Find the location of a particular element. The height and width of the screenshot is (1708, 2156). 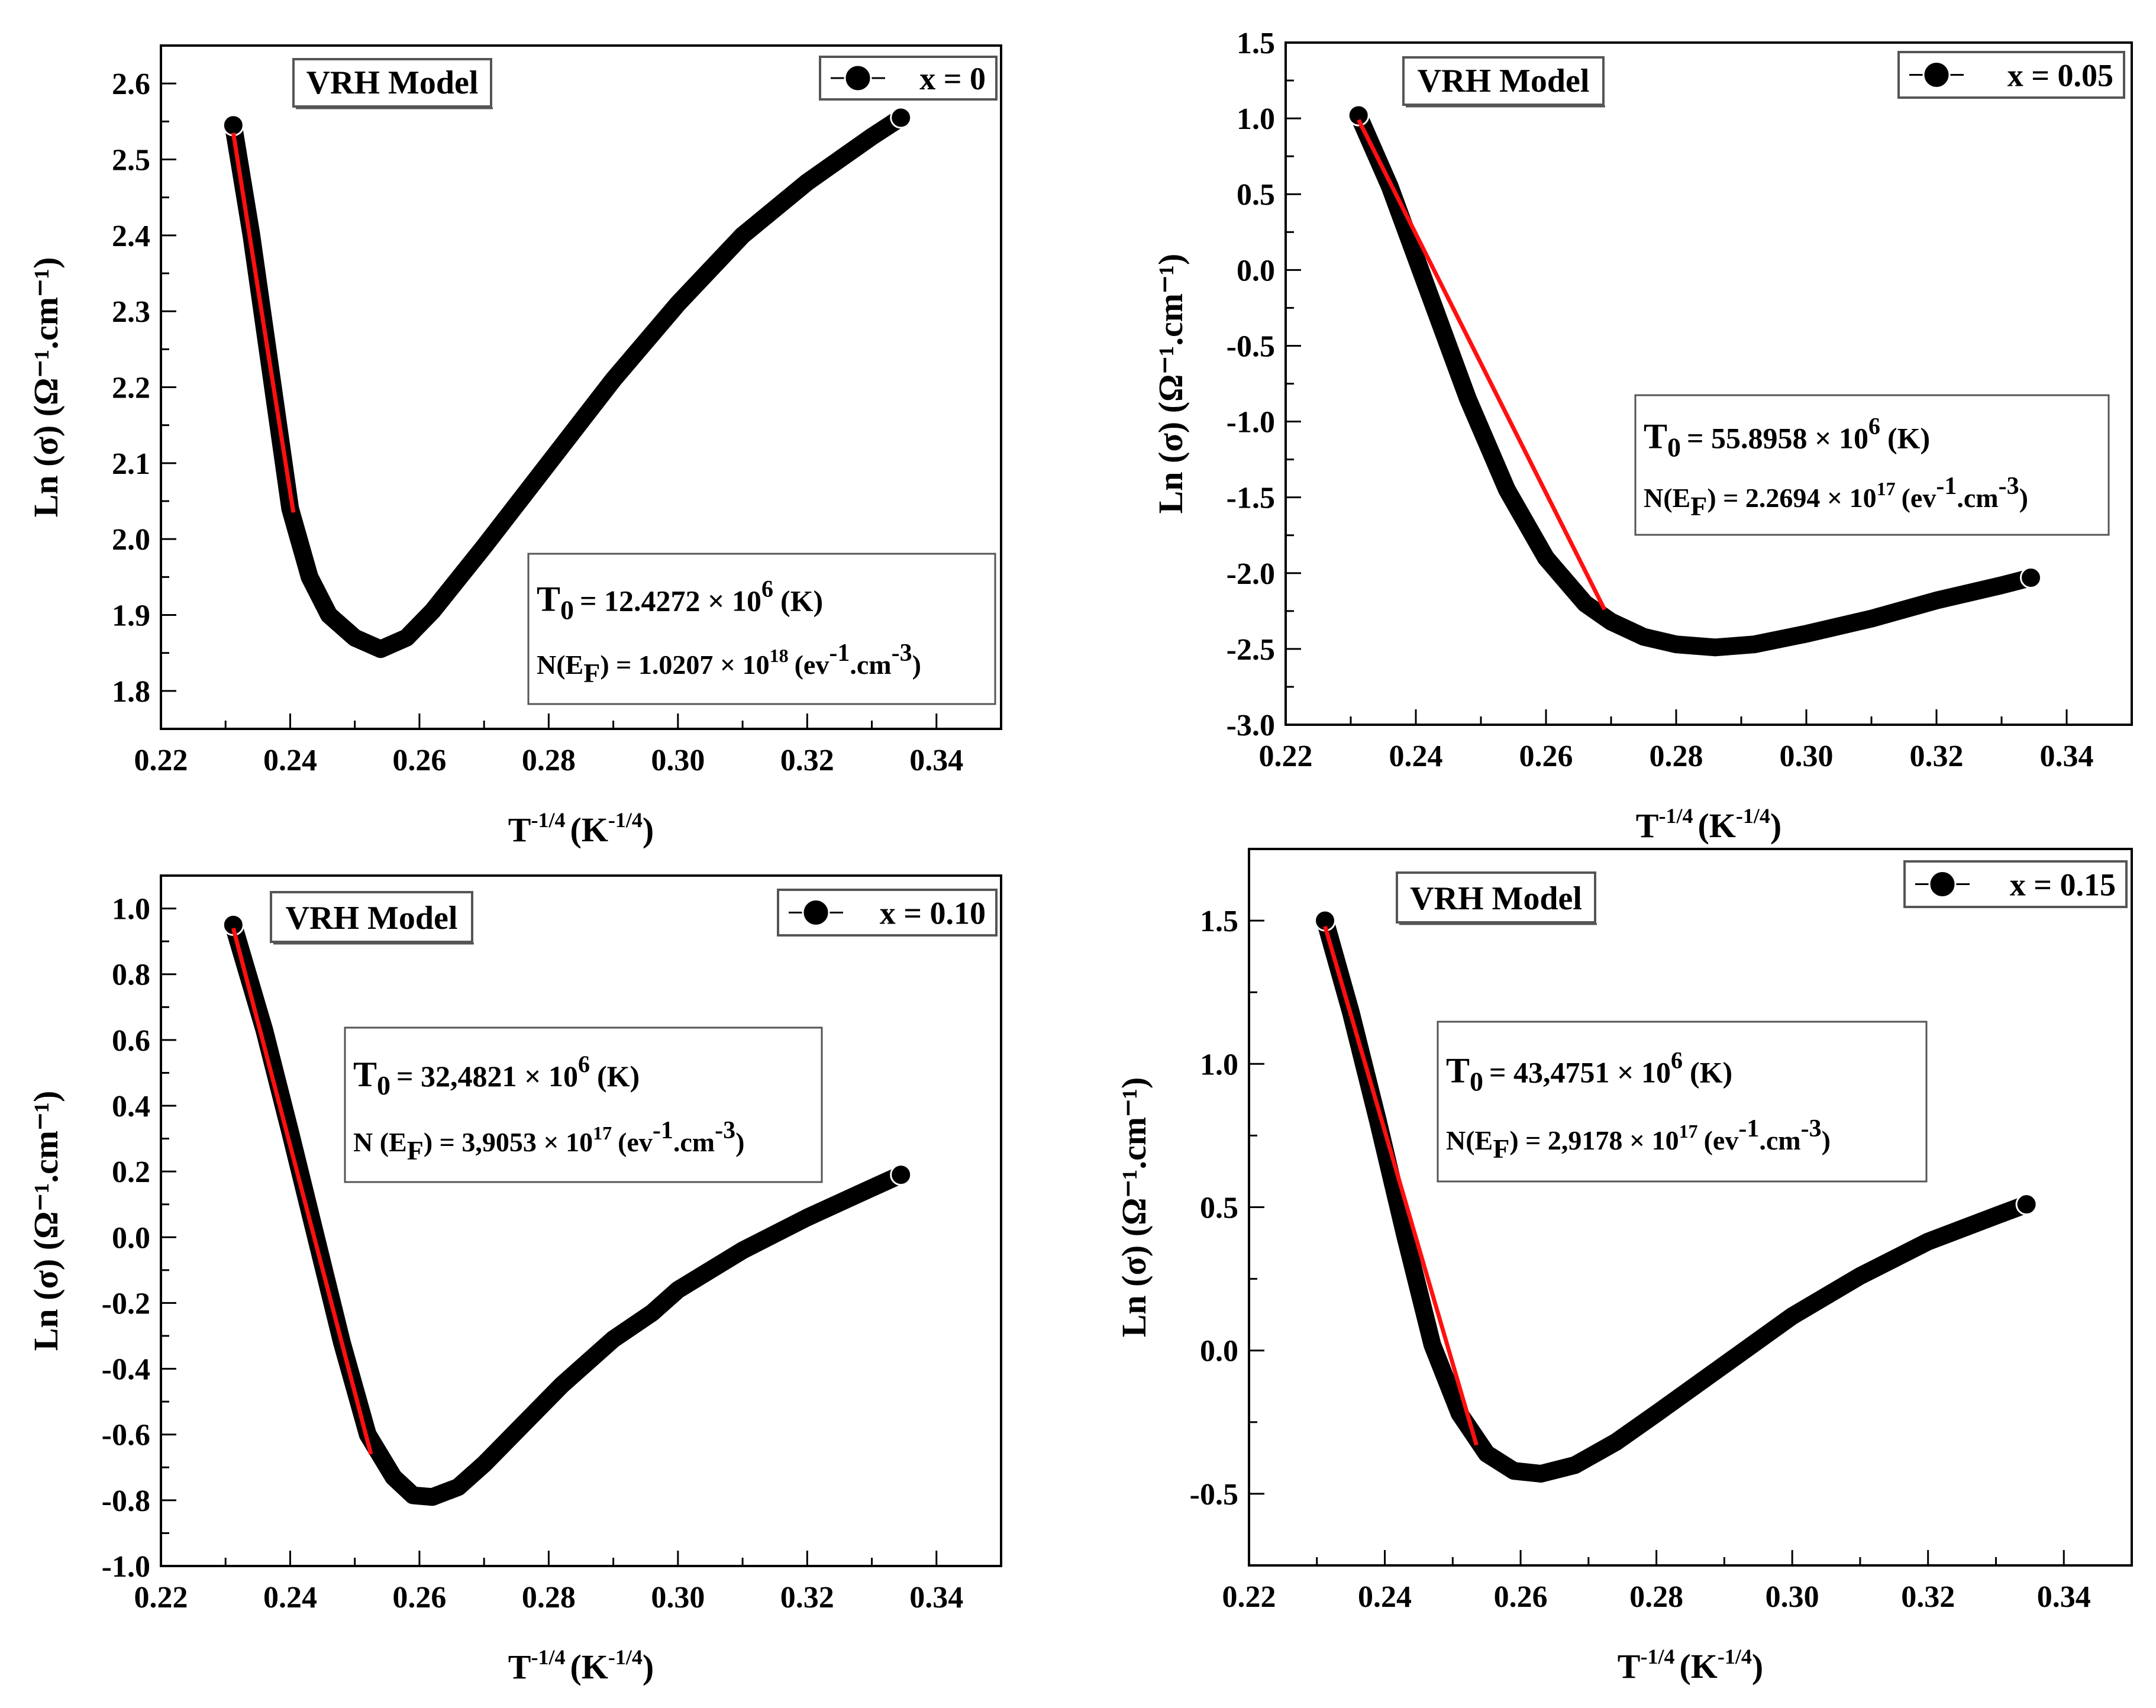

y-tick-label: 2.1 is located at coordinates (131, 464).